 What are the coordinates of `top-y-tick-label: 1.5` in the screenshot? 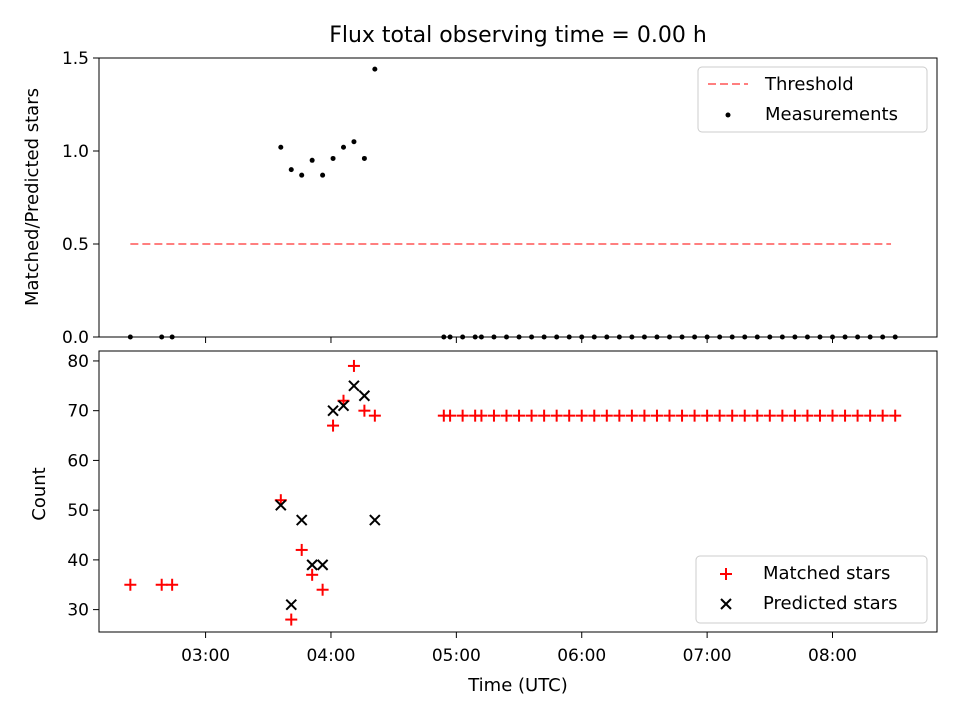 It's located at (75, 59).